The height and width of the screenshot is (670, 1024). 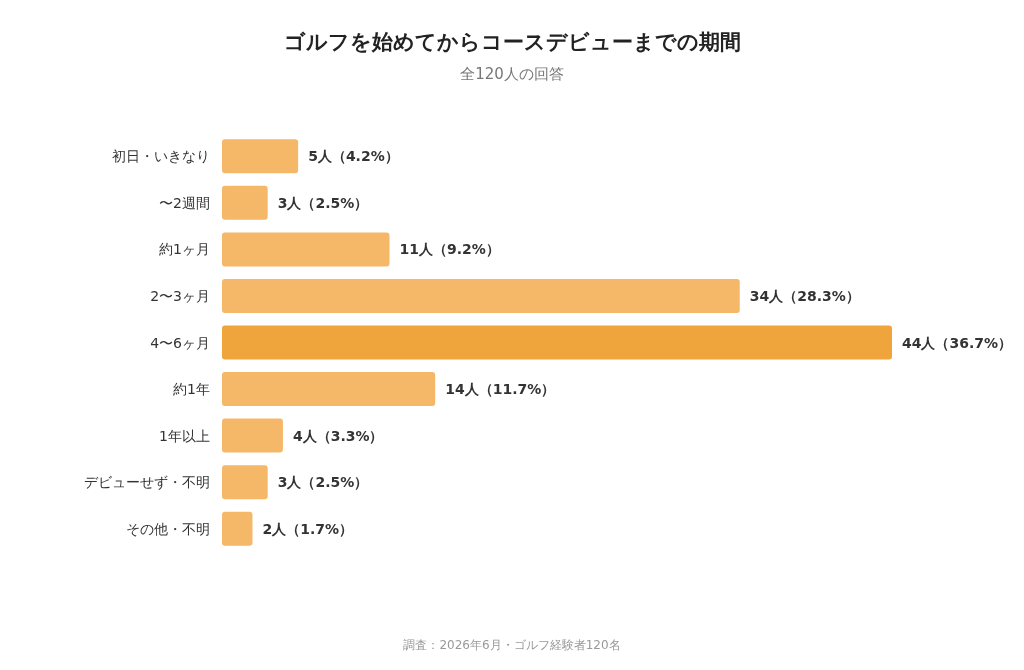 What do you see at coordinates (338, 435) in the screenshot?
I see `data-label: 4人（3.3%）` at bounding box center [338, 435].